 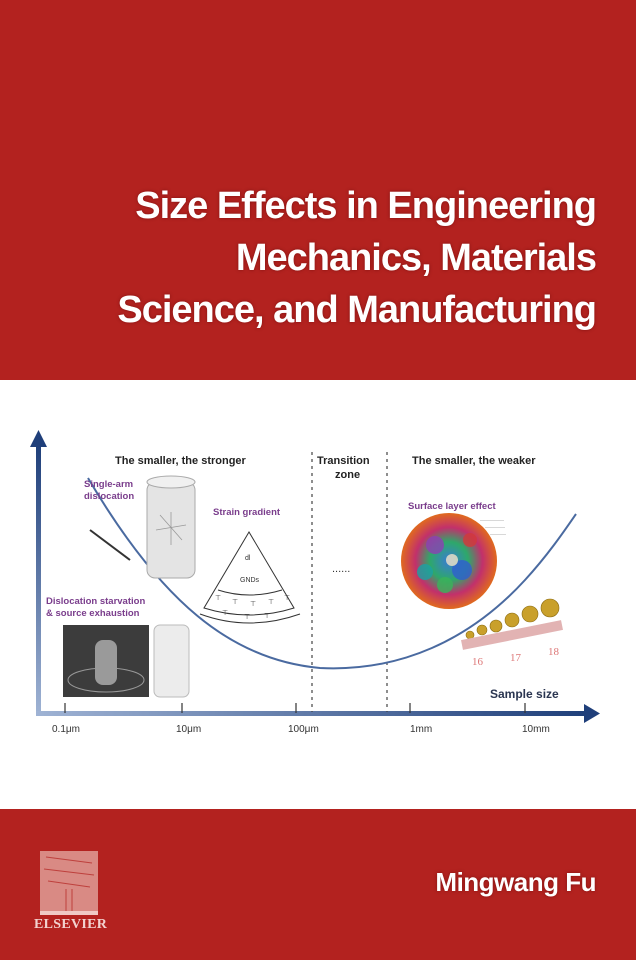 I want to click on annotation-single-arm-2: dislocation, so click(x=109, y=496).